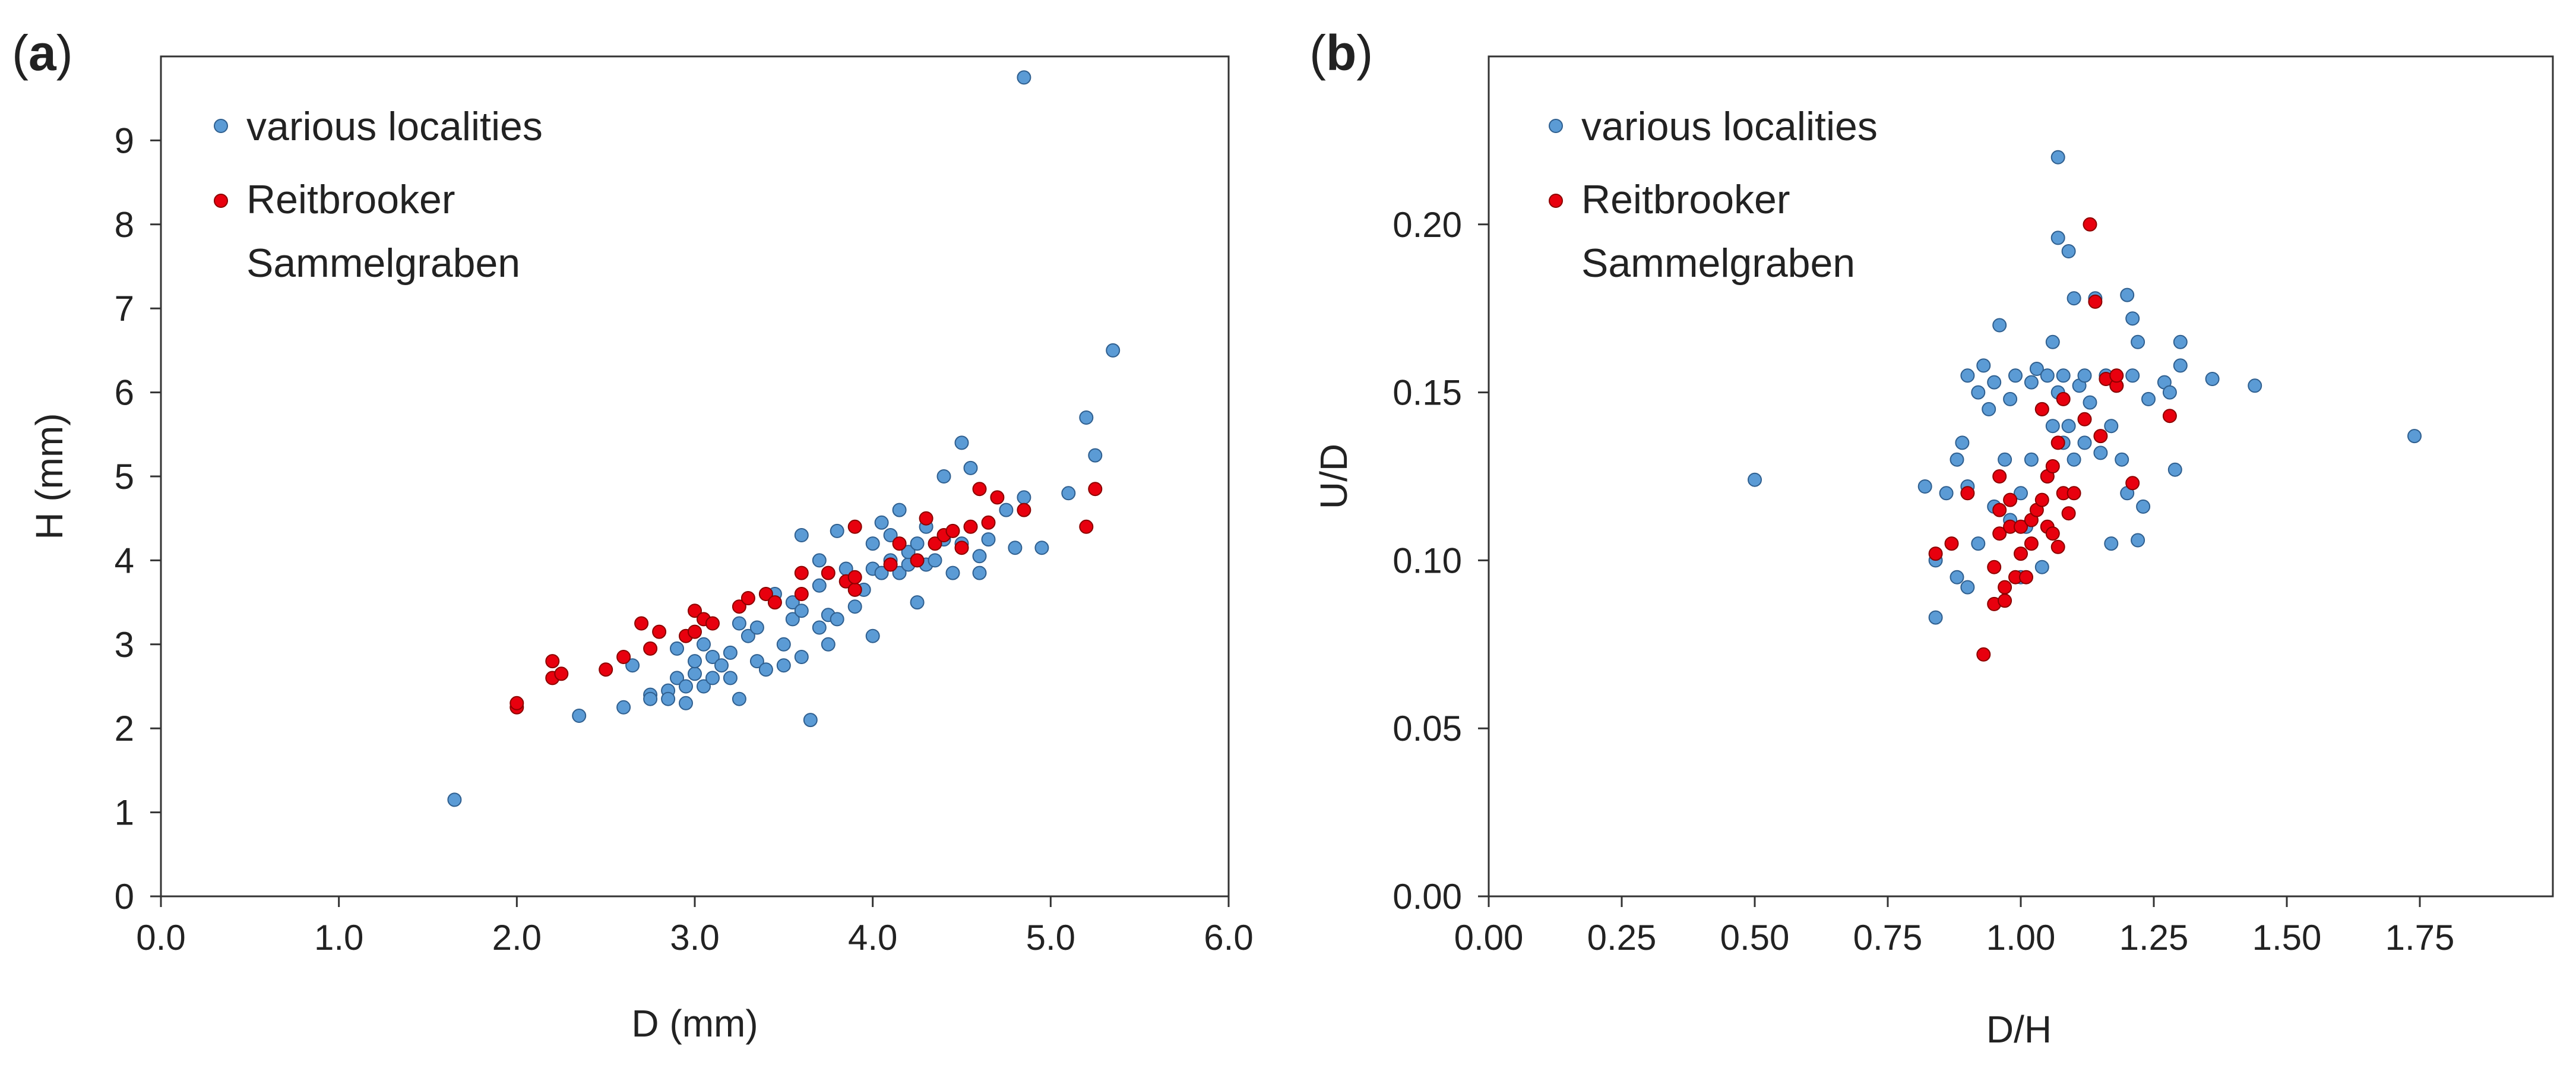 The height and width of the screenshot is (1068, 2576). What do you see at coordinates (1228, 938) in the screenshot?
I see `panel-a-x-tick-label: 6.0` at bounding box center [1228, 938].